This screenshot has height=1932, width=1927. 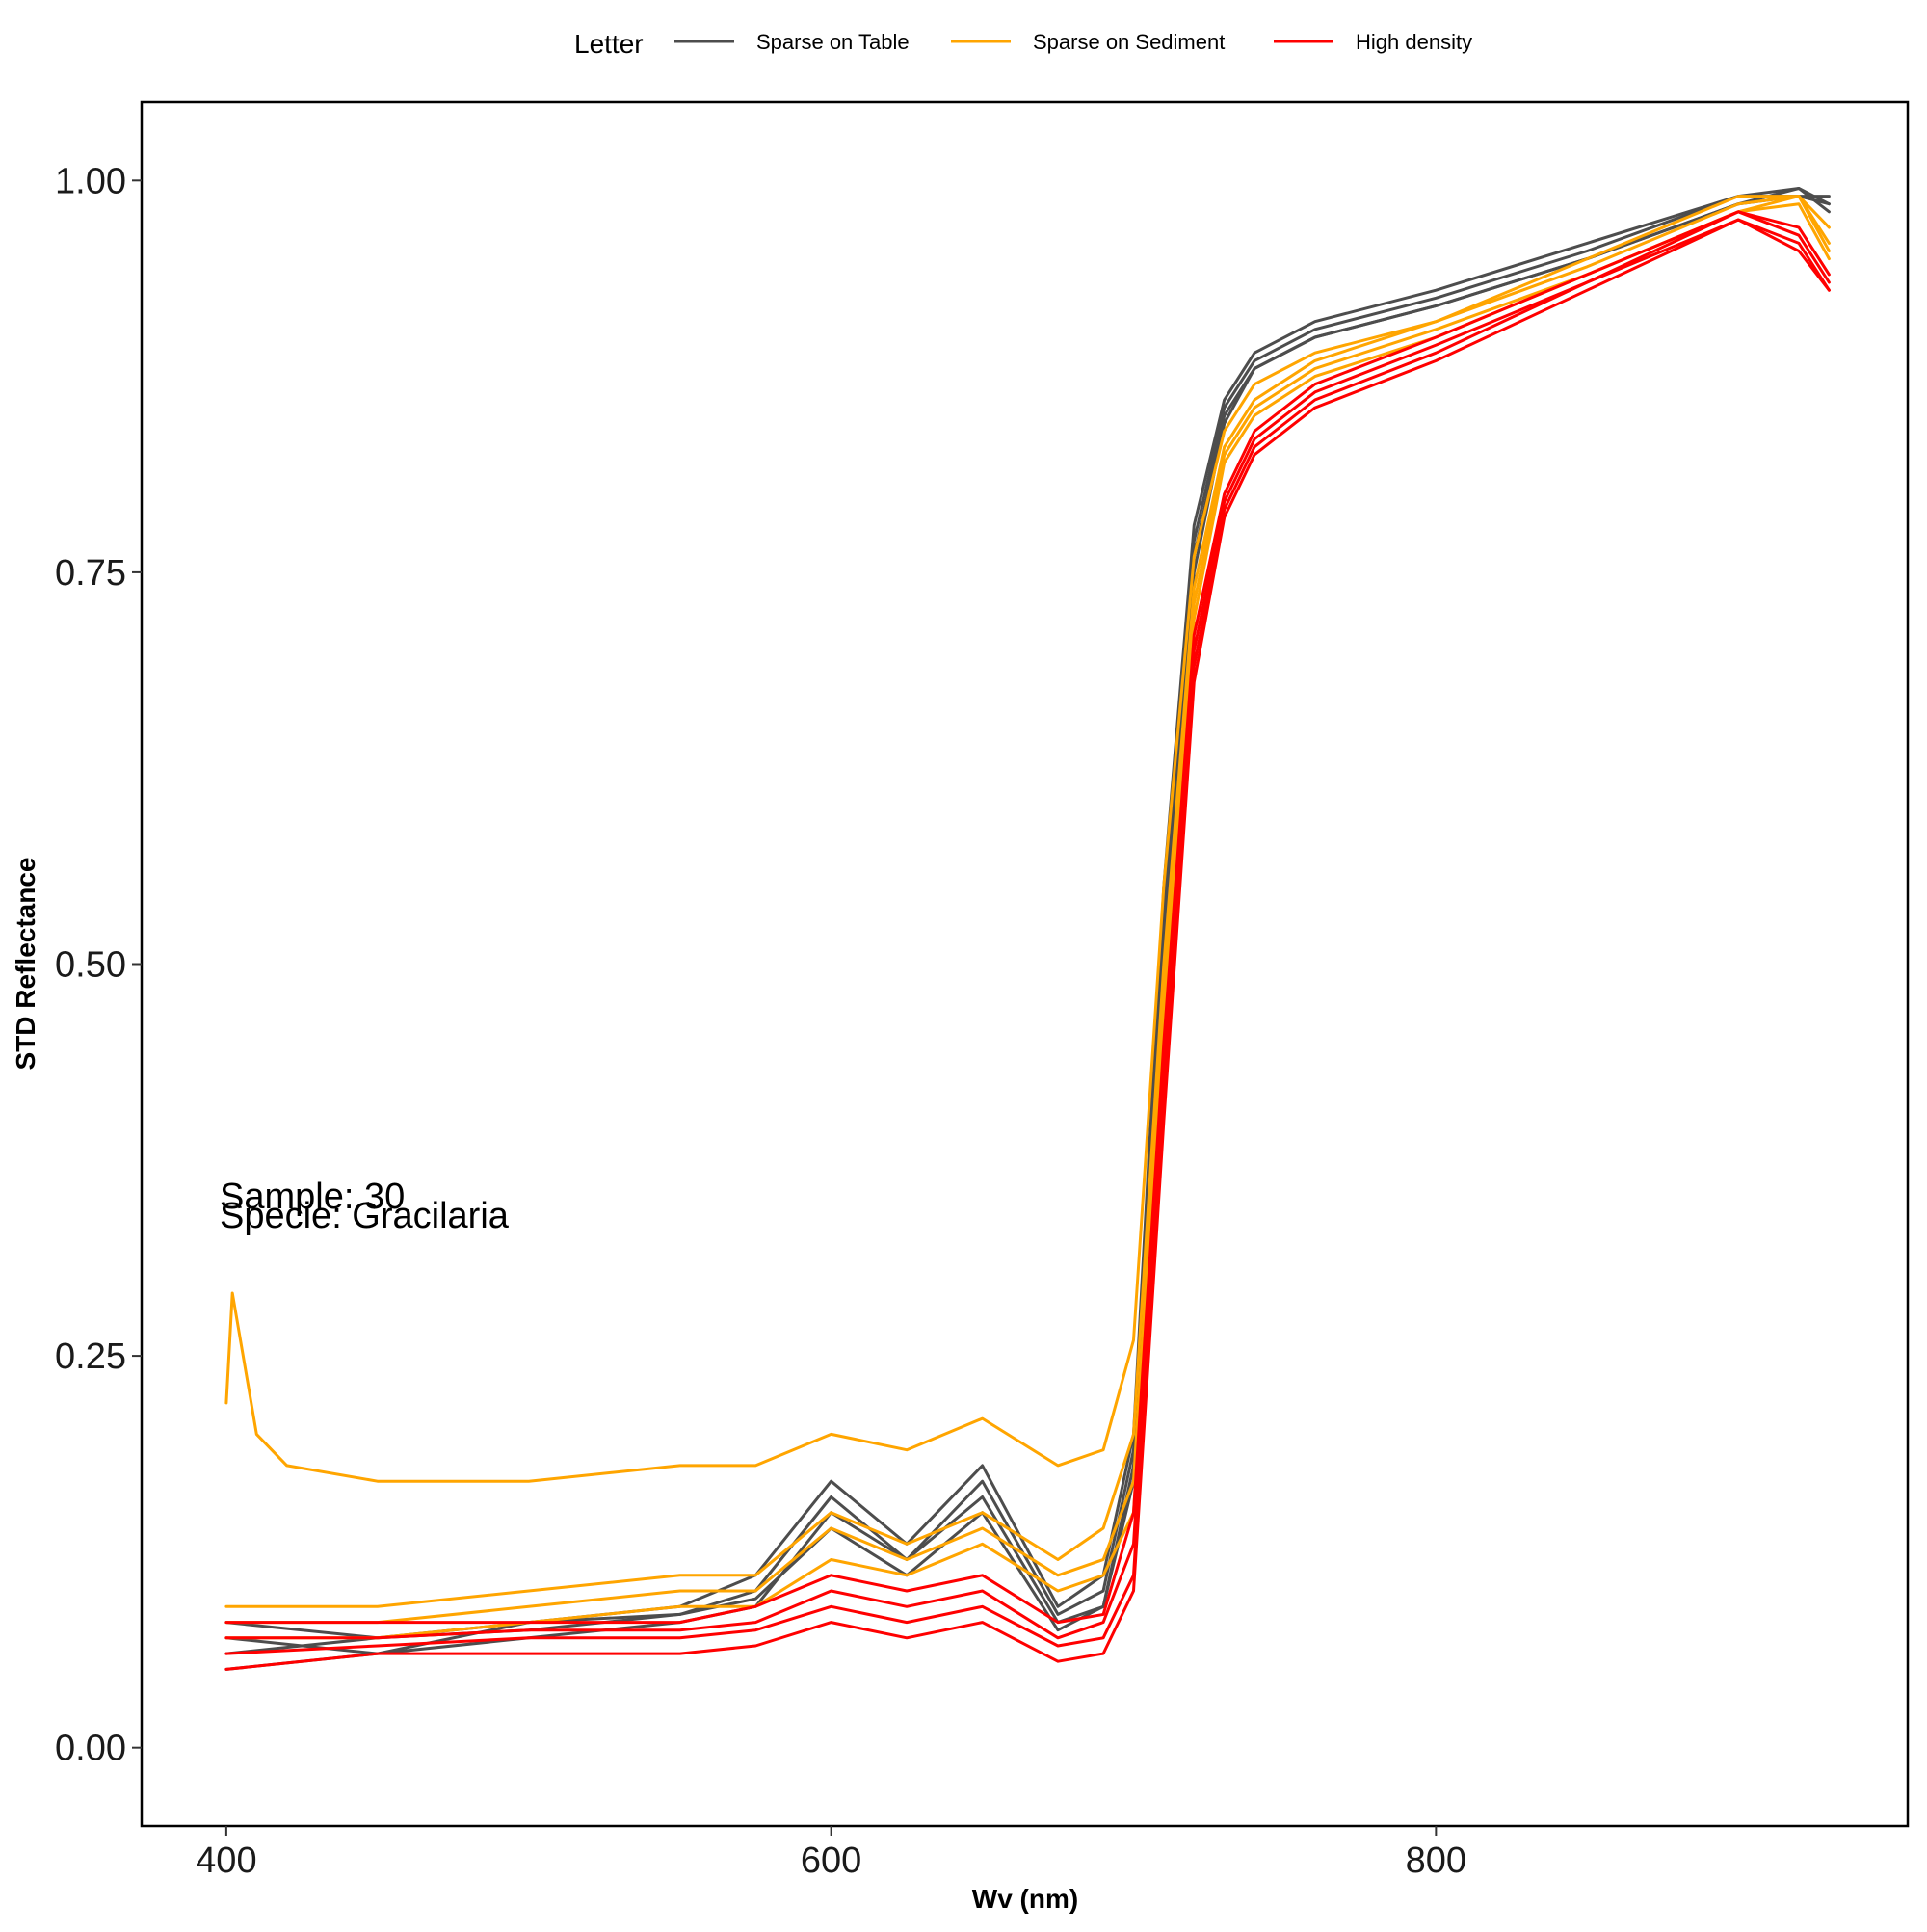 I want to click on annotation-sample: Sample: 30, so click(x=312, y=1197).